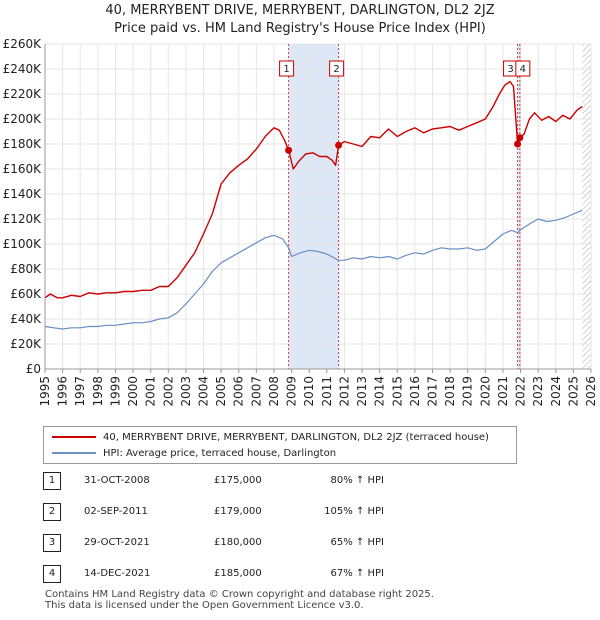 This screenshot has width=600, height=620. I want to click on x-tick-label: 2002, so click(168, 391).